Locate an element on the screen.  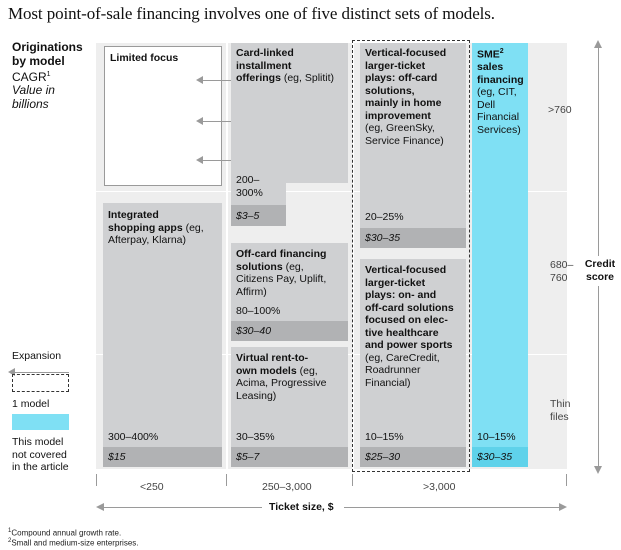
vertical-onoff-value: $25–30 is located at coordinates (383, 457).